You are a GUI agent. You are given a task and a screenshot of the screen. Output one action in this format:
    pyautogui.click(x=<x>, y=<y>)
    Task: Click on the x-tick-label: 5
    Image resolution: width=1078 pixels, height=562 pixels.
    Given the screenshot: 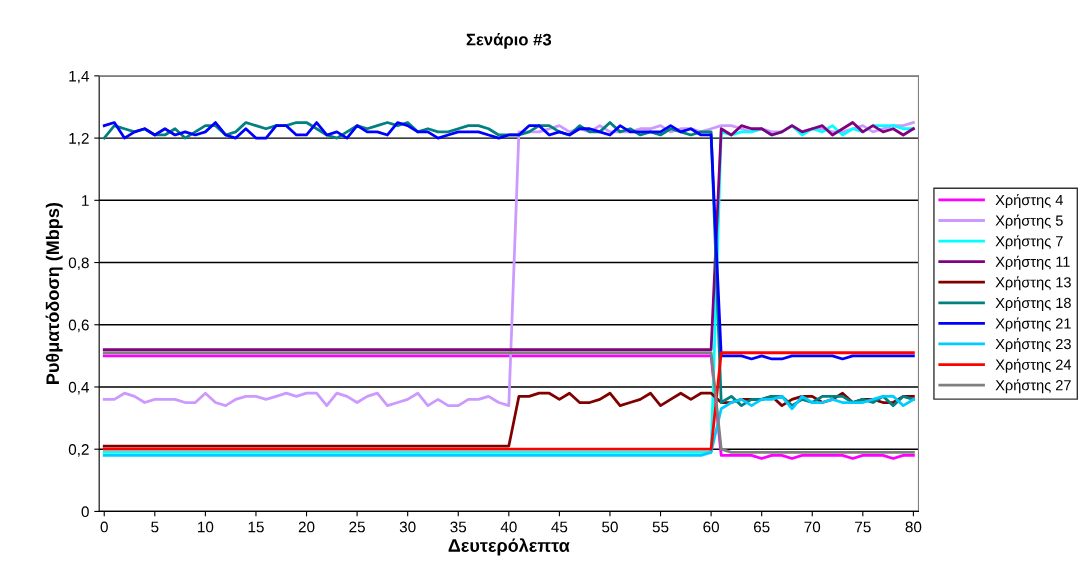 What is the action you would take?
    pyautogui.click(x=155, y=527)
    